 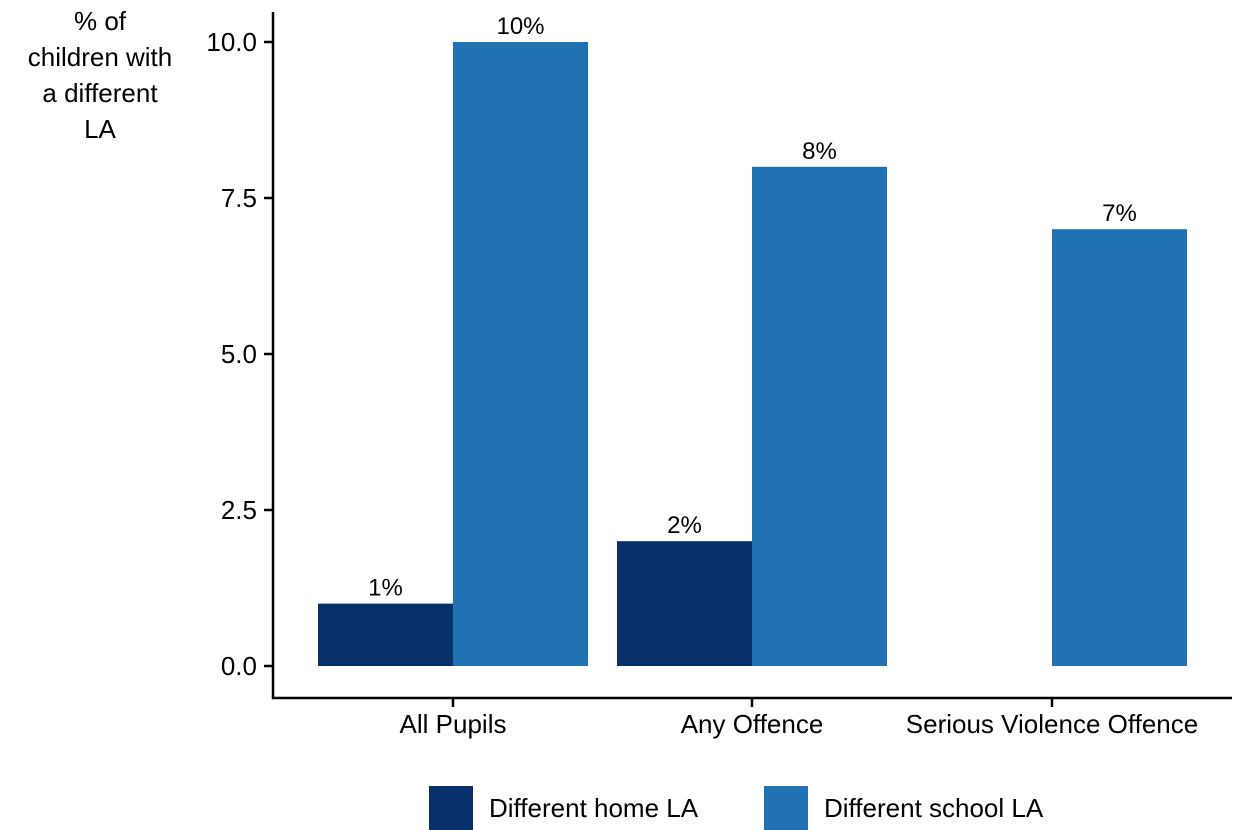 I want to click on legend-swatch-school-la, so click(x=786, y=808).